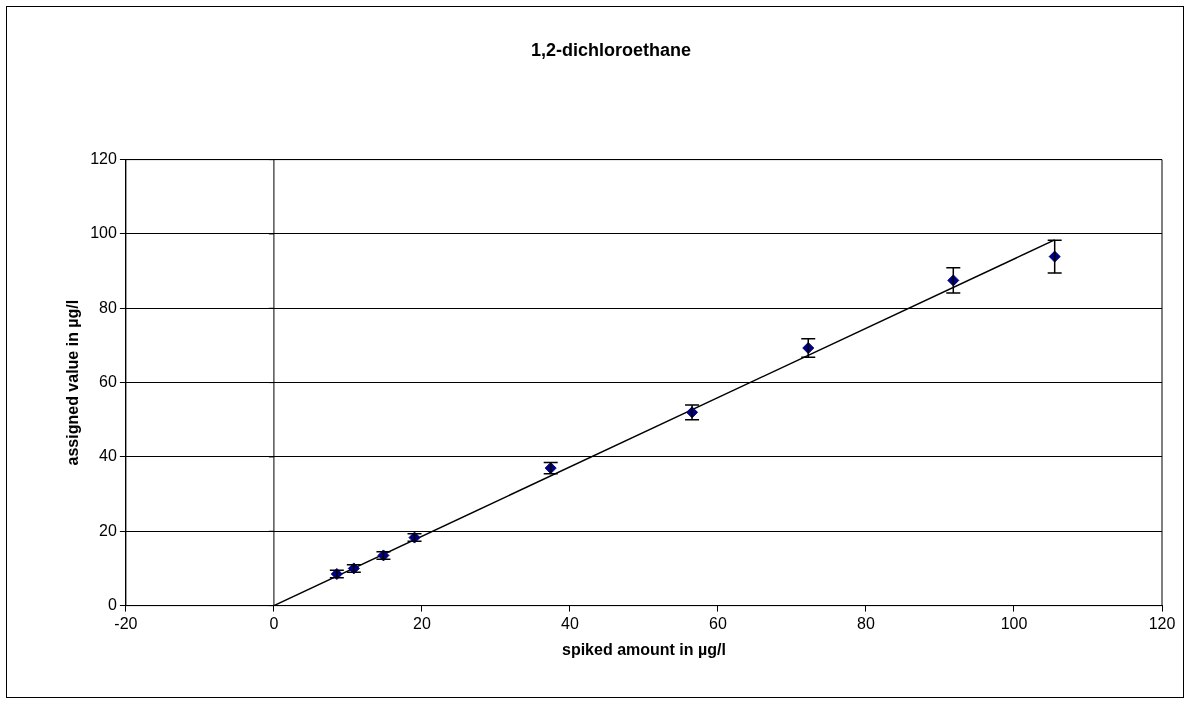  I want to click on x-tick-label: 80, so click(866, 623).